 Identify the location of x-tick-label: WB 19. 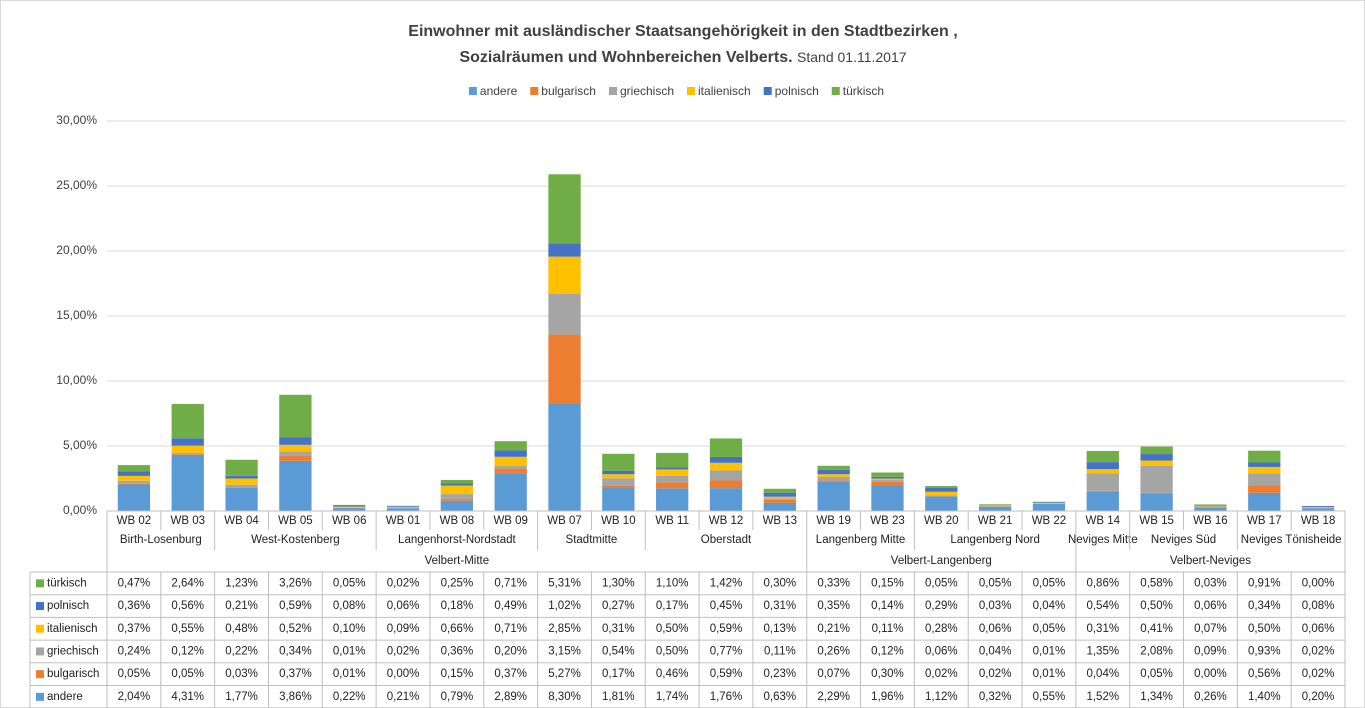
(833, 521).